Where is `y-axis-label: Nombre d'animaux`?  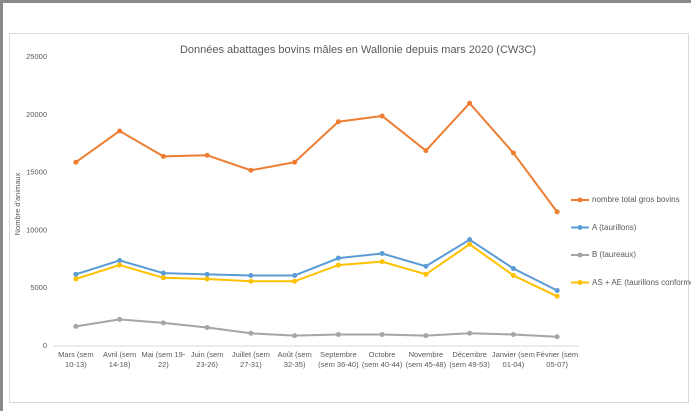 y-axis-label: Nombre d'animaux is located at coordinates (17, 203).